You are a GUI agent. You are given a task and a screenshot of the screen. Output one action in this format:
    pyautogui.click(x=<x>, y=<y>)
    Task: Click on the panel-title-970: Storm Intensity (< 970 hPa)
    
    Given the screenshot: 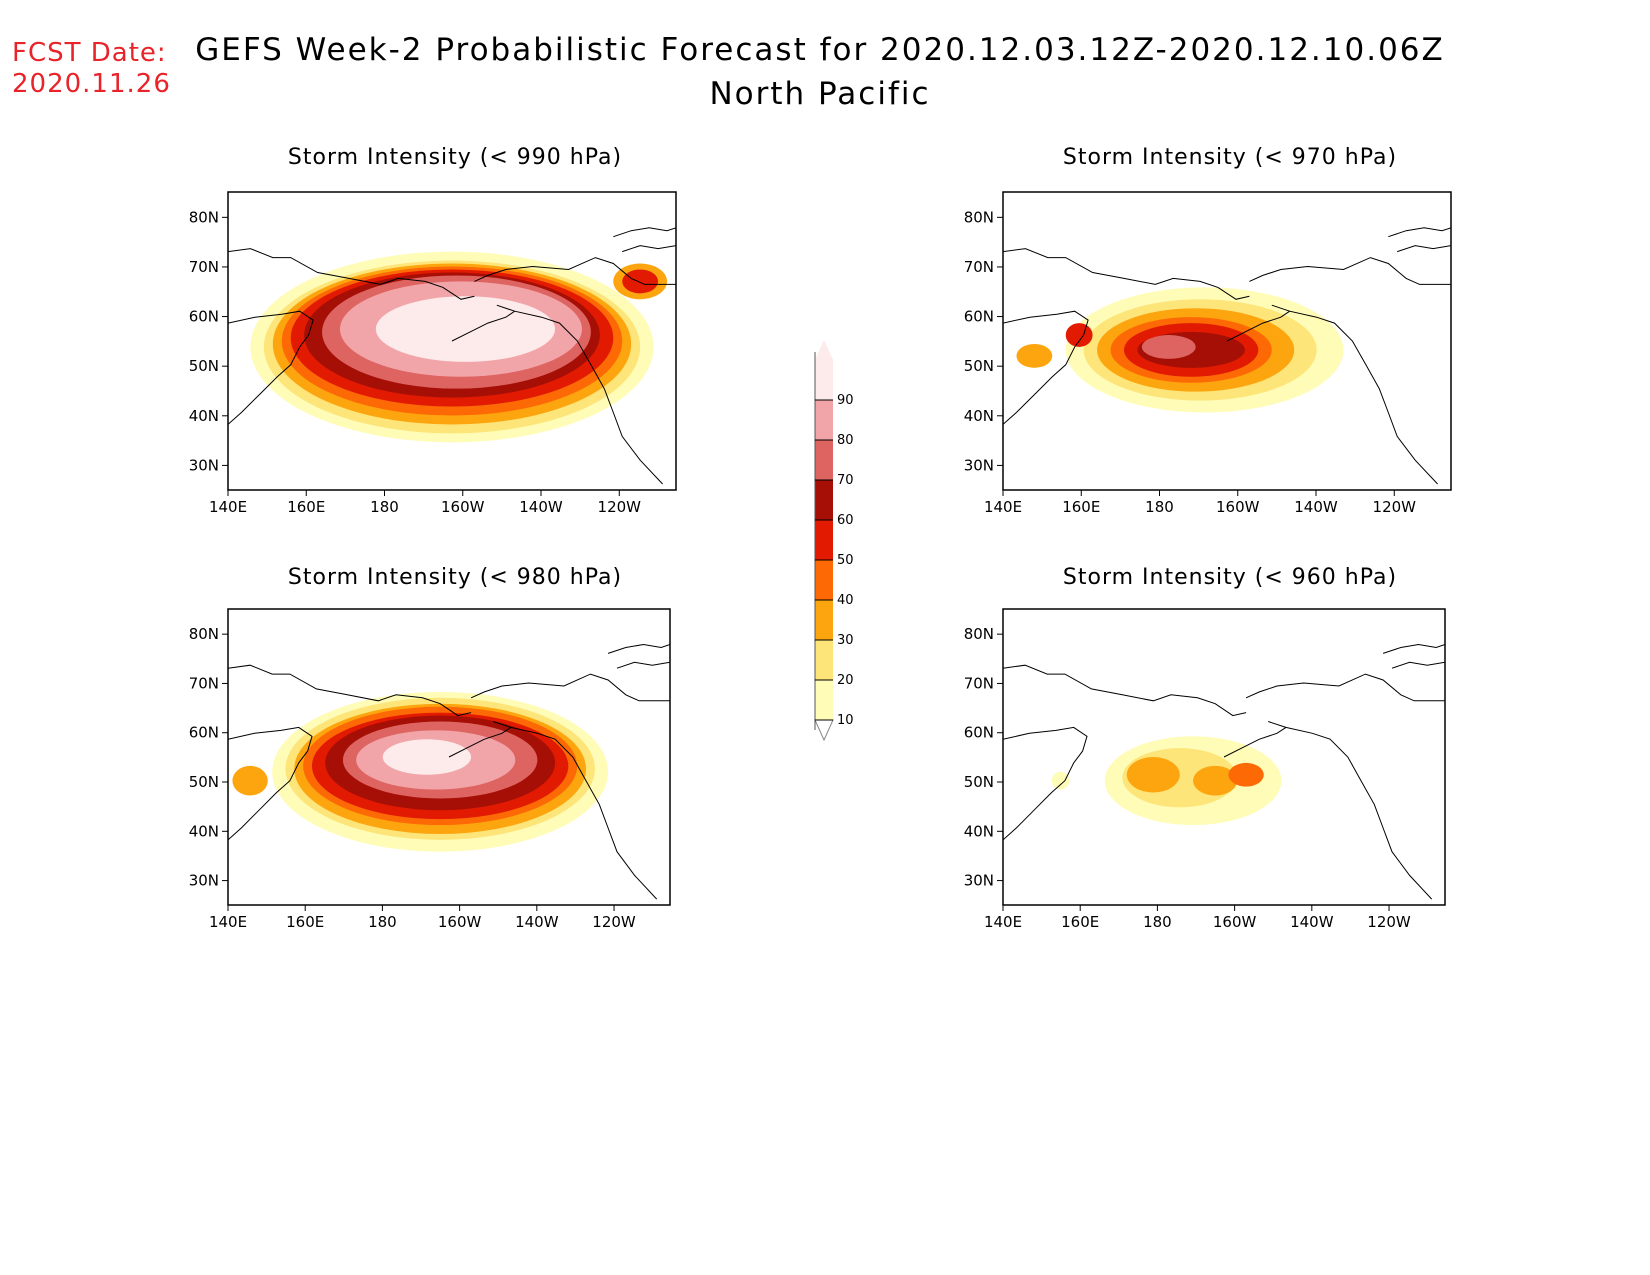 What is the action you would take?
    pyautogui.click(x=1230, y=157)
    